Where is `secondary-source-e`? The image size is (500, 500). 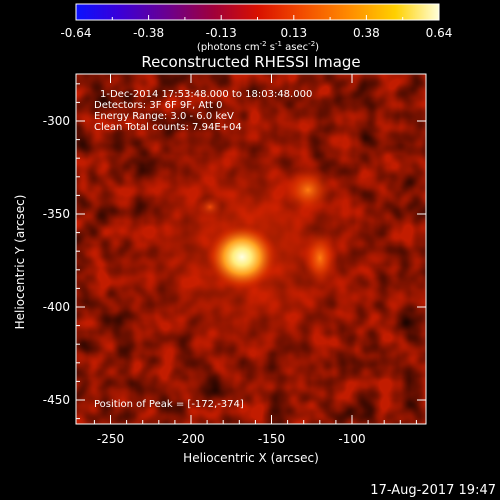 secondary-source-e is located at coordinates (320, 258).